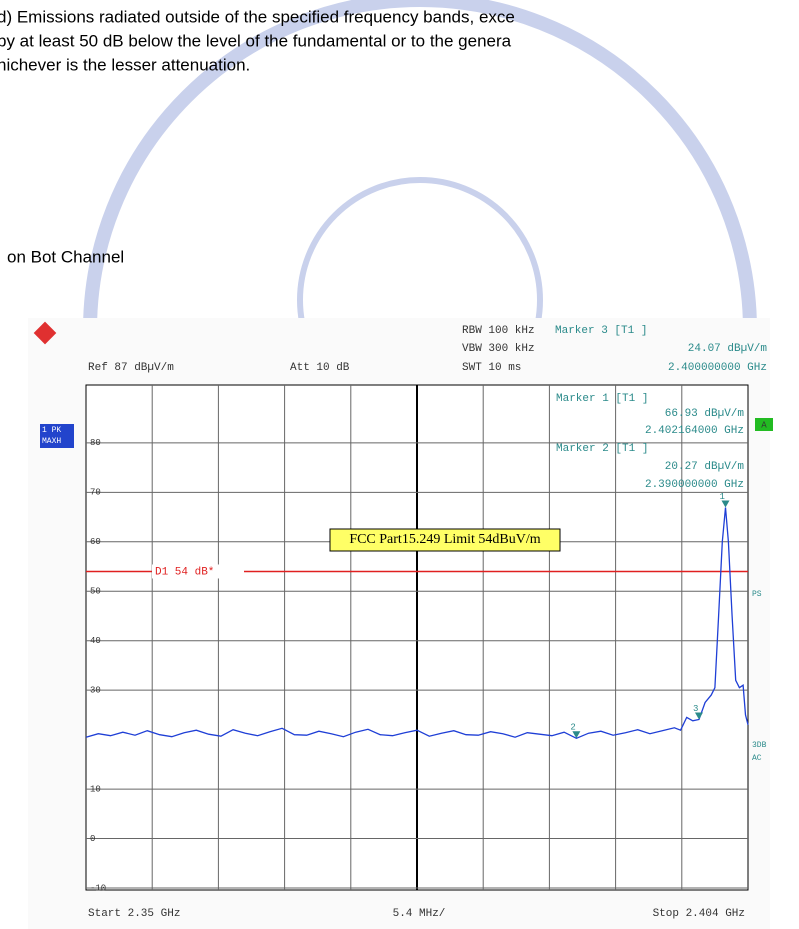  What do you see at coordinates (65, 256) in the screenshot?
I see `caption: on Bot Channel` at bounding box center [65, 256].